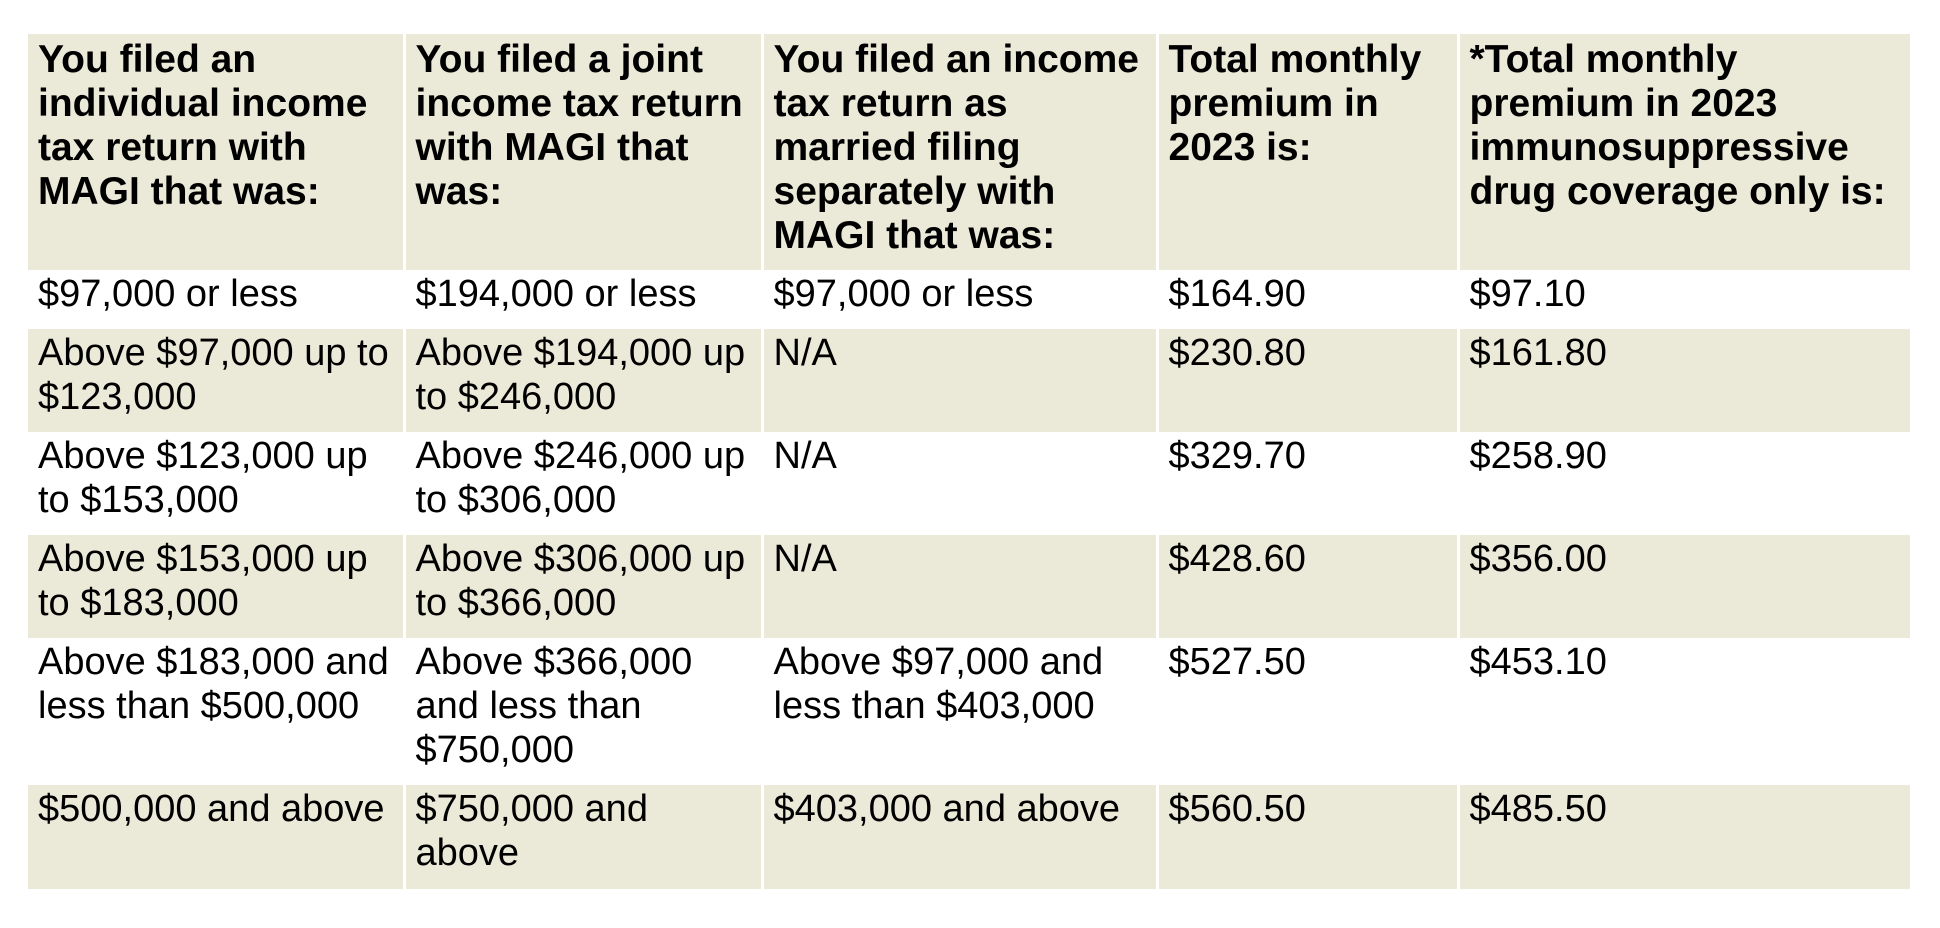  What do you see at coordinates (584, 380) in the screenshot?
I see `cell-joint: Above $194,000 up to $246,000` at bounding box center [584, 380].